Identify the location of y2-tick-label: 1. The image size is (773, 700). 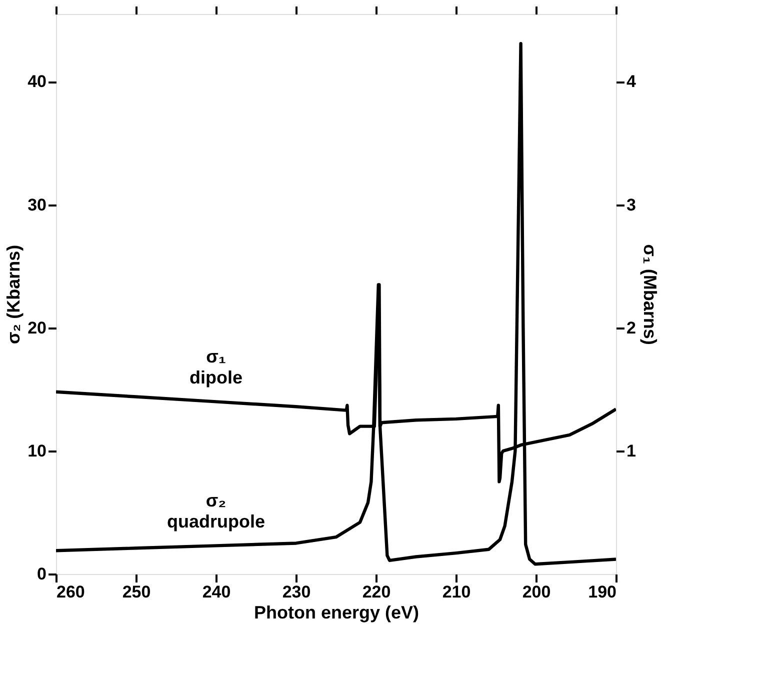
(631, 450).